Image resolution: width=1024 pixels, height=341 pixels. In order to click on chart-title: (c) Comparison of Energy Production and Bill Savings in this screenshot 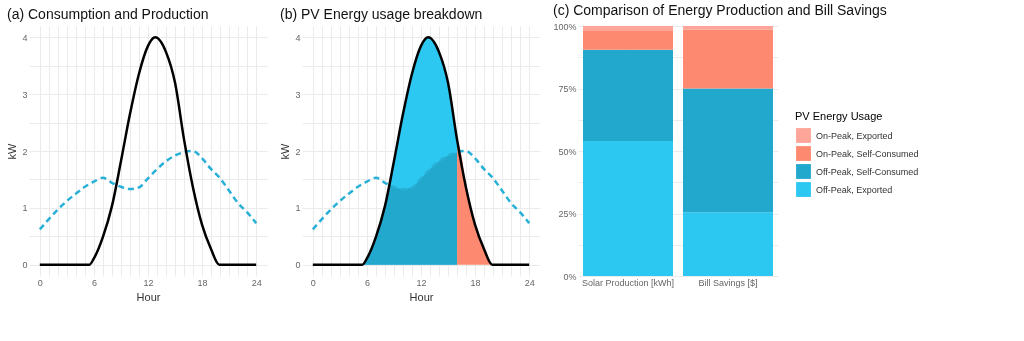, I will do `click(719, 10)`.